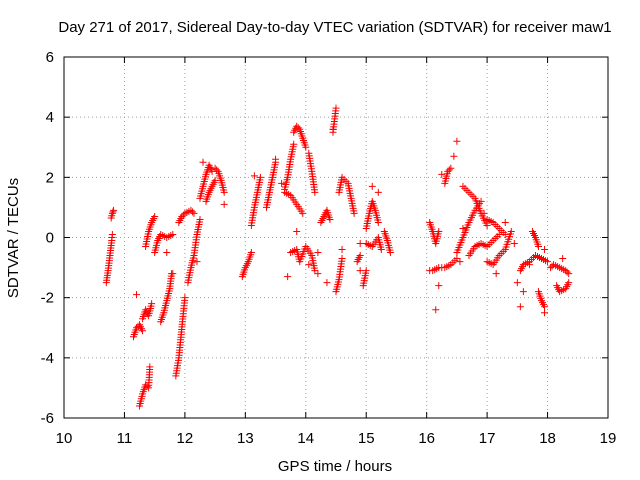 The width and height of the screenshot is (640, 480). What do you see at coordinates (47, 298) in the screenshot?
I see `y-tick-label: -2` at bounding box center [47, 298].